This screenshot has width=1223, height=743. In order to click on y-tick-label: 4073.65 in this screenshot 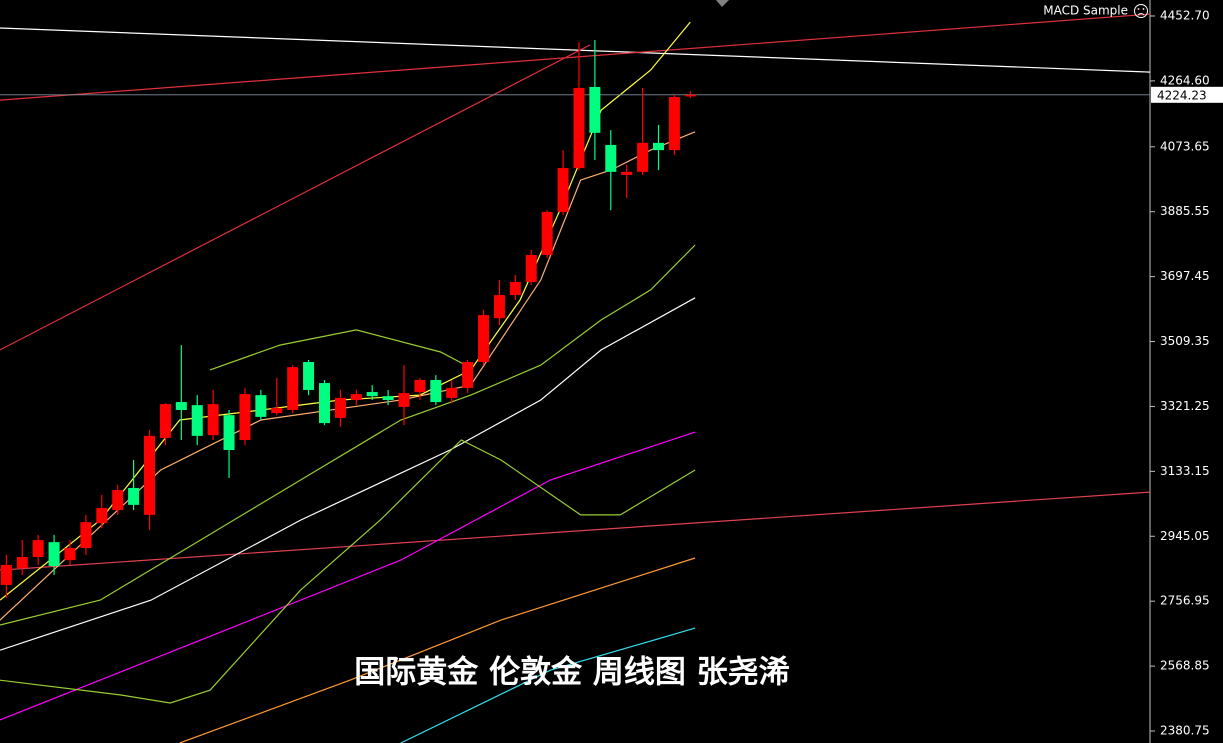, I will do `click(1185, 146)`.